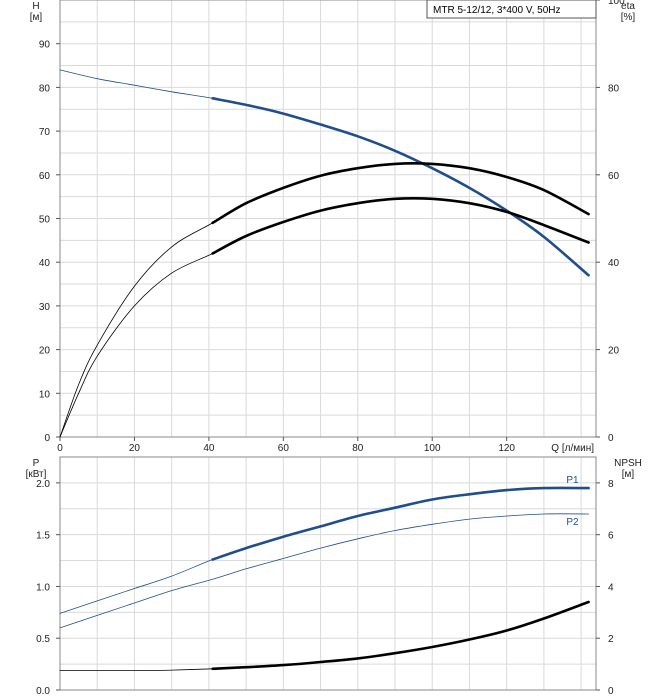 This screenshot has height=700, width=658. I want to click on y-left-axis-unit: [кВт], so click(36, 474).